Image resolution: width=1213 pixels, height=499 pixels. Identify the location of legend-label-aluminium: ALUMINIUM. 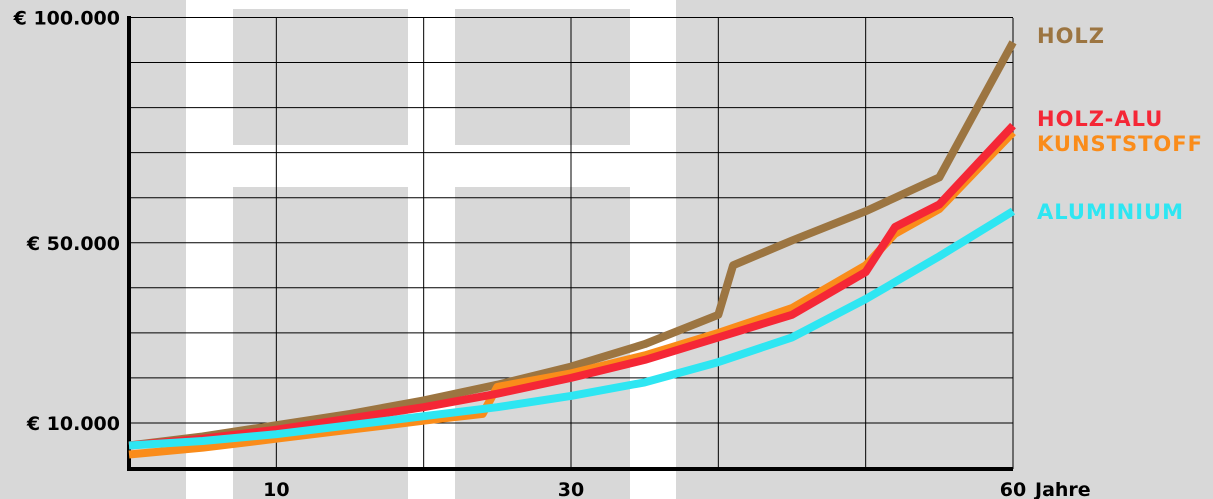
(1110, 212).